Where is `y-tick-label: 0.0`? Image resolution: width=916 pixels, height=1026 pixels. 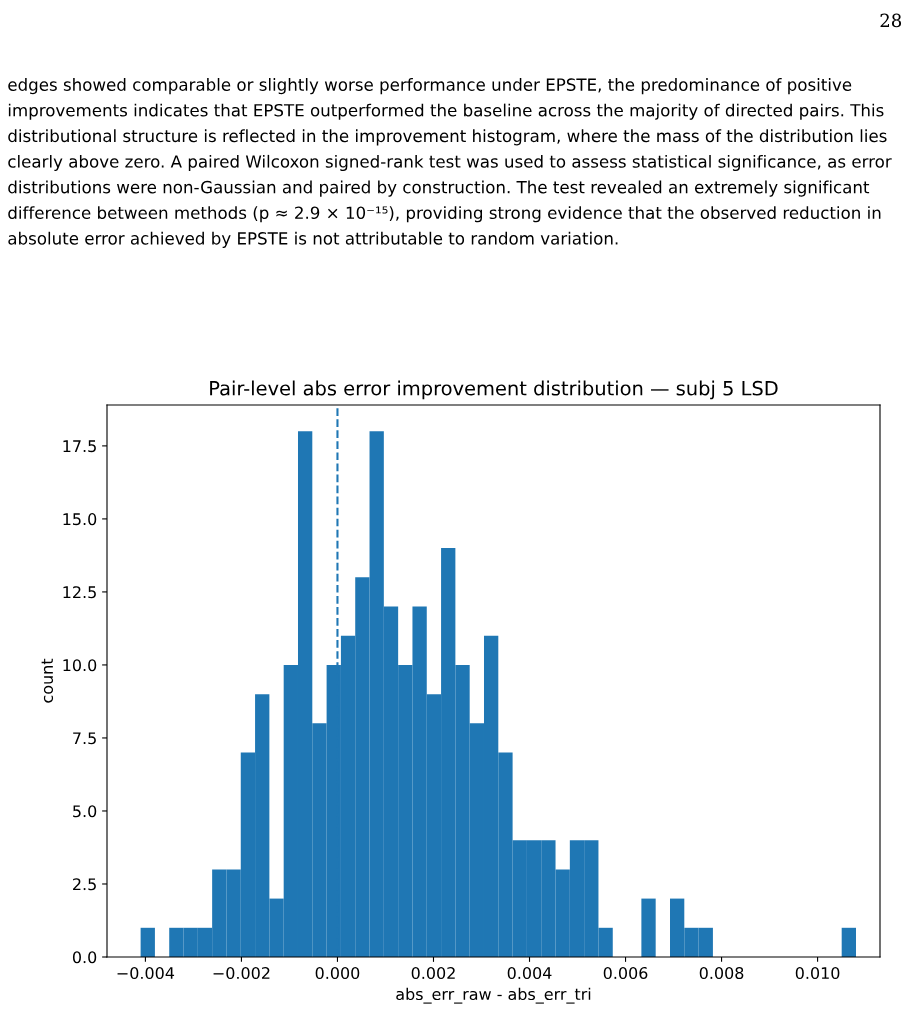
y-tick-label: 0.0 is located at coordinates (84, 957).